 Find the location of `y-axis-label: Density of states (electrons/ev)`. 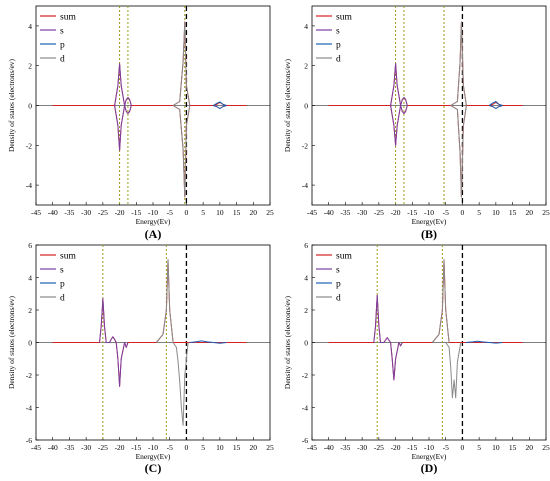

y-axis-label: Density of states (electrons/ev) is located at coordinates (11, 342).